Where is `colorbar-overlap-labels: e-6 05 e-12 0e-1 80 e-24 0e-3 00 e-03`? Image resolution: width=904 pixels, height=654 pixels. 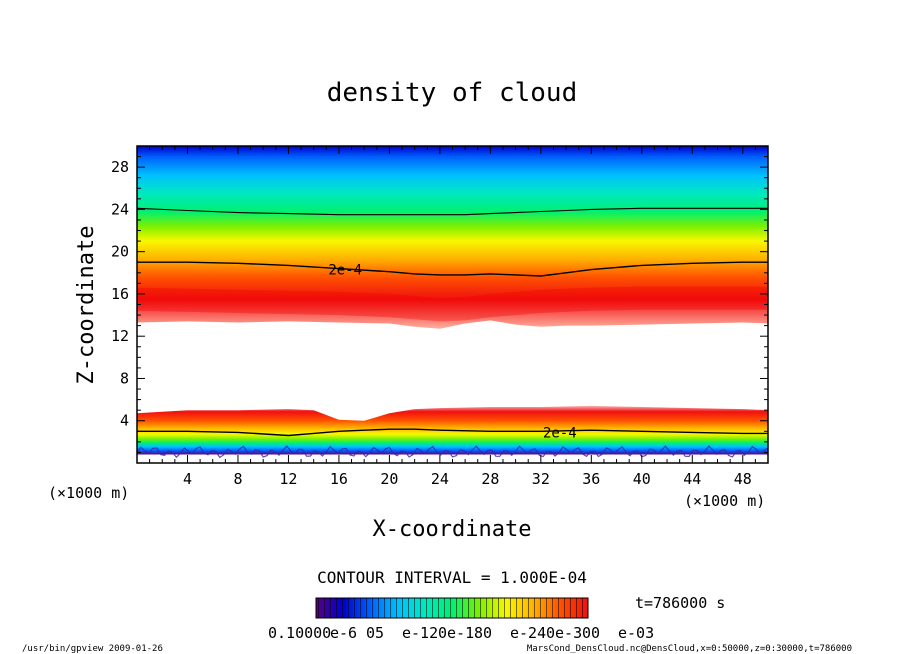
colorbar-overlap-labels: e-6 05 e-12 0e-1 80 e-24 0e-3 00 e-03 is located at coordinates (492, 633).